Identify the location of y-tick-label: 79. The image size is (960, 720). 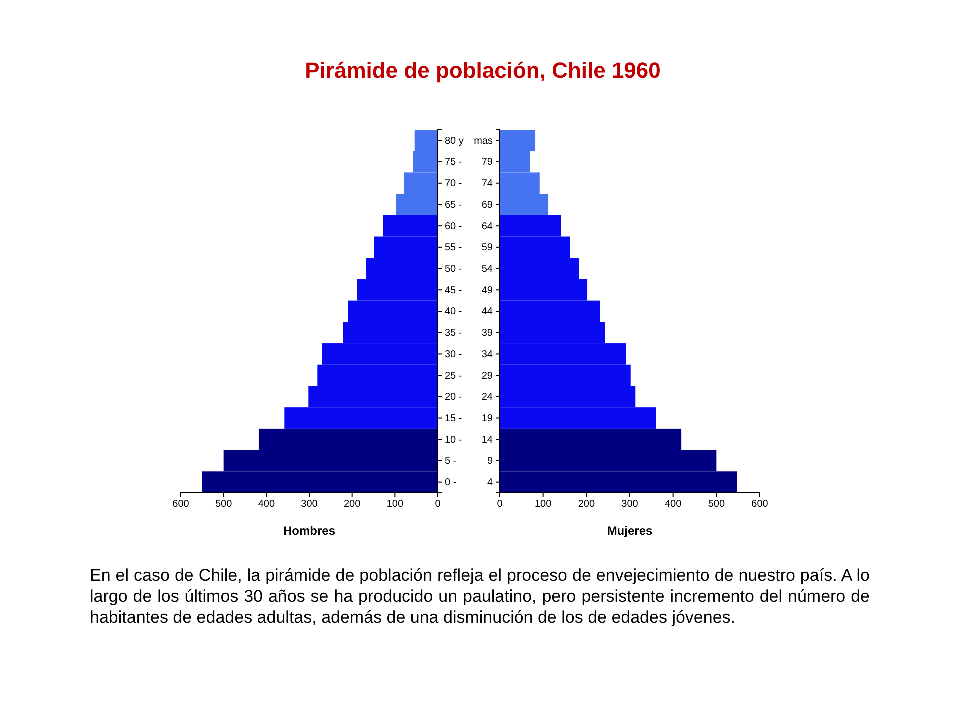
(488, 162).